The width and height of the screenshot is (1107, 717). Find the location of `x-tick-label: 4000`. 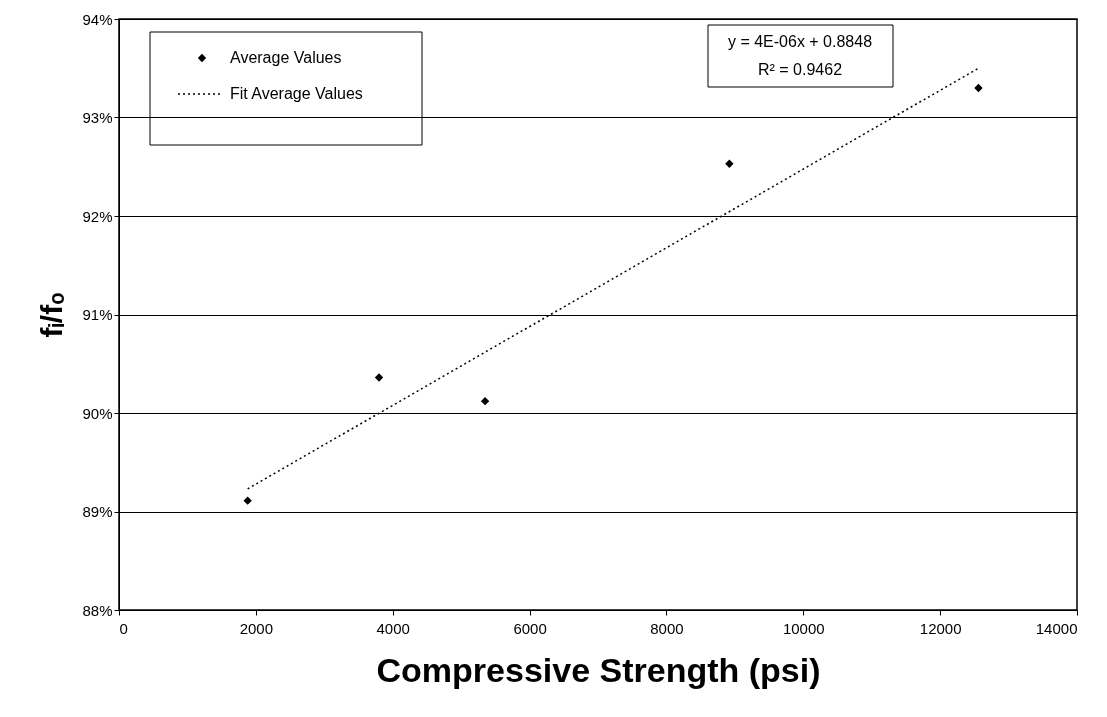

x-tick-label: 4000 is located at coordinates (393, 628).